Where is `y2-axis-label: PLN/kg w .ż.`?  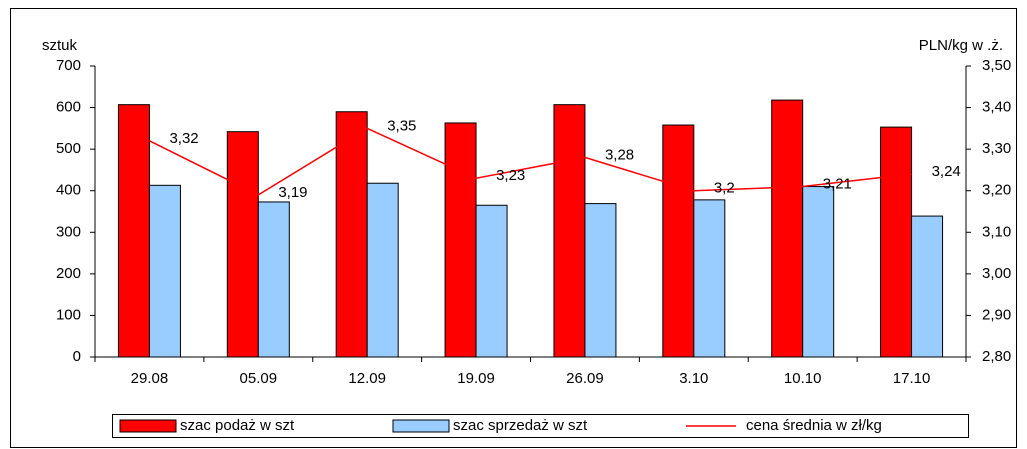
y2-axis-label: PLN/kg w .ż. is located at coordinates (961, 45).